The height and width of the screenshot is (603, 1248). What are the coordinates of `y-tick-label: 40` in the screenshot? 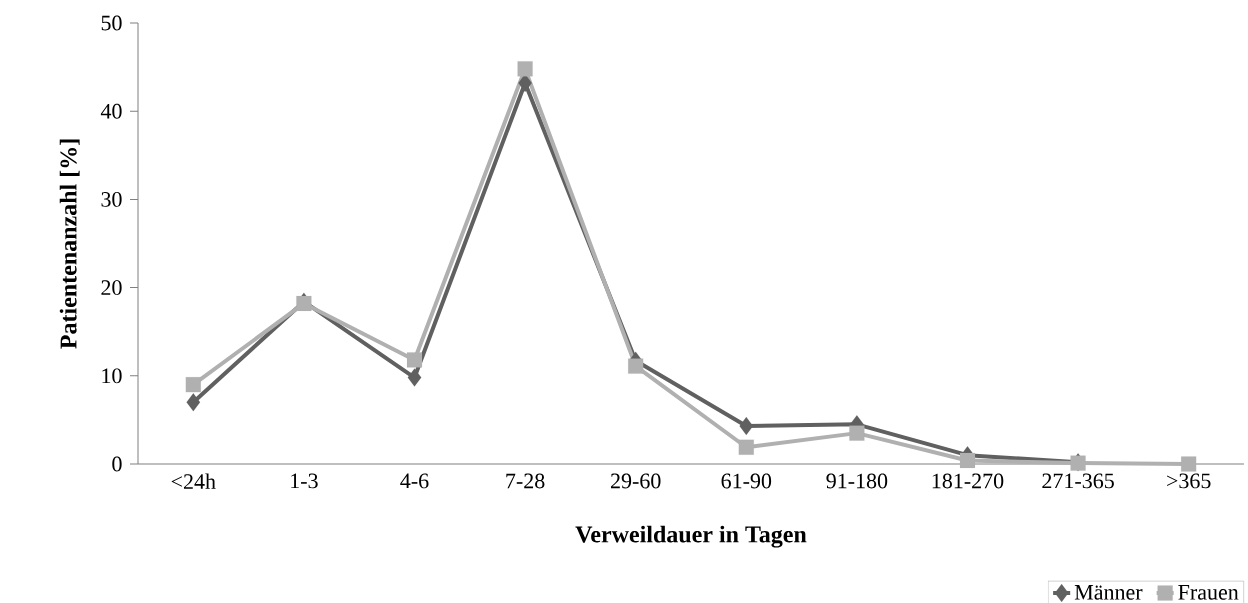 It's located at (111, 111).